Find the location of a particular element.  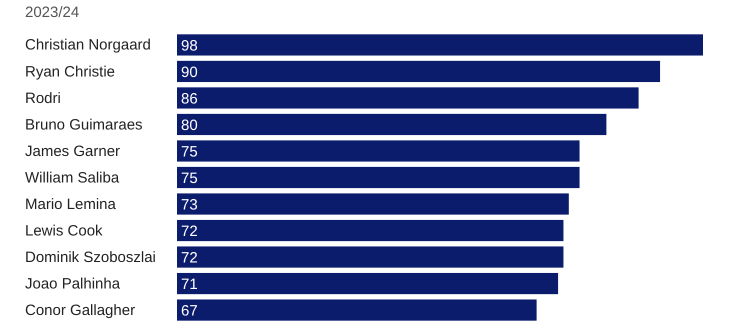

y-tick-label: Dominik Szoboszlai is located at coordinates (90, 257).